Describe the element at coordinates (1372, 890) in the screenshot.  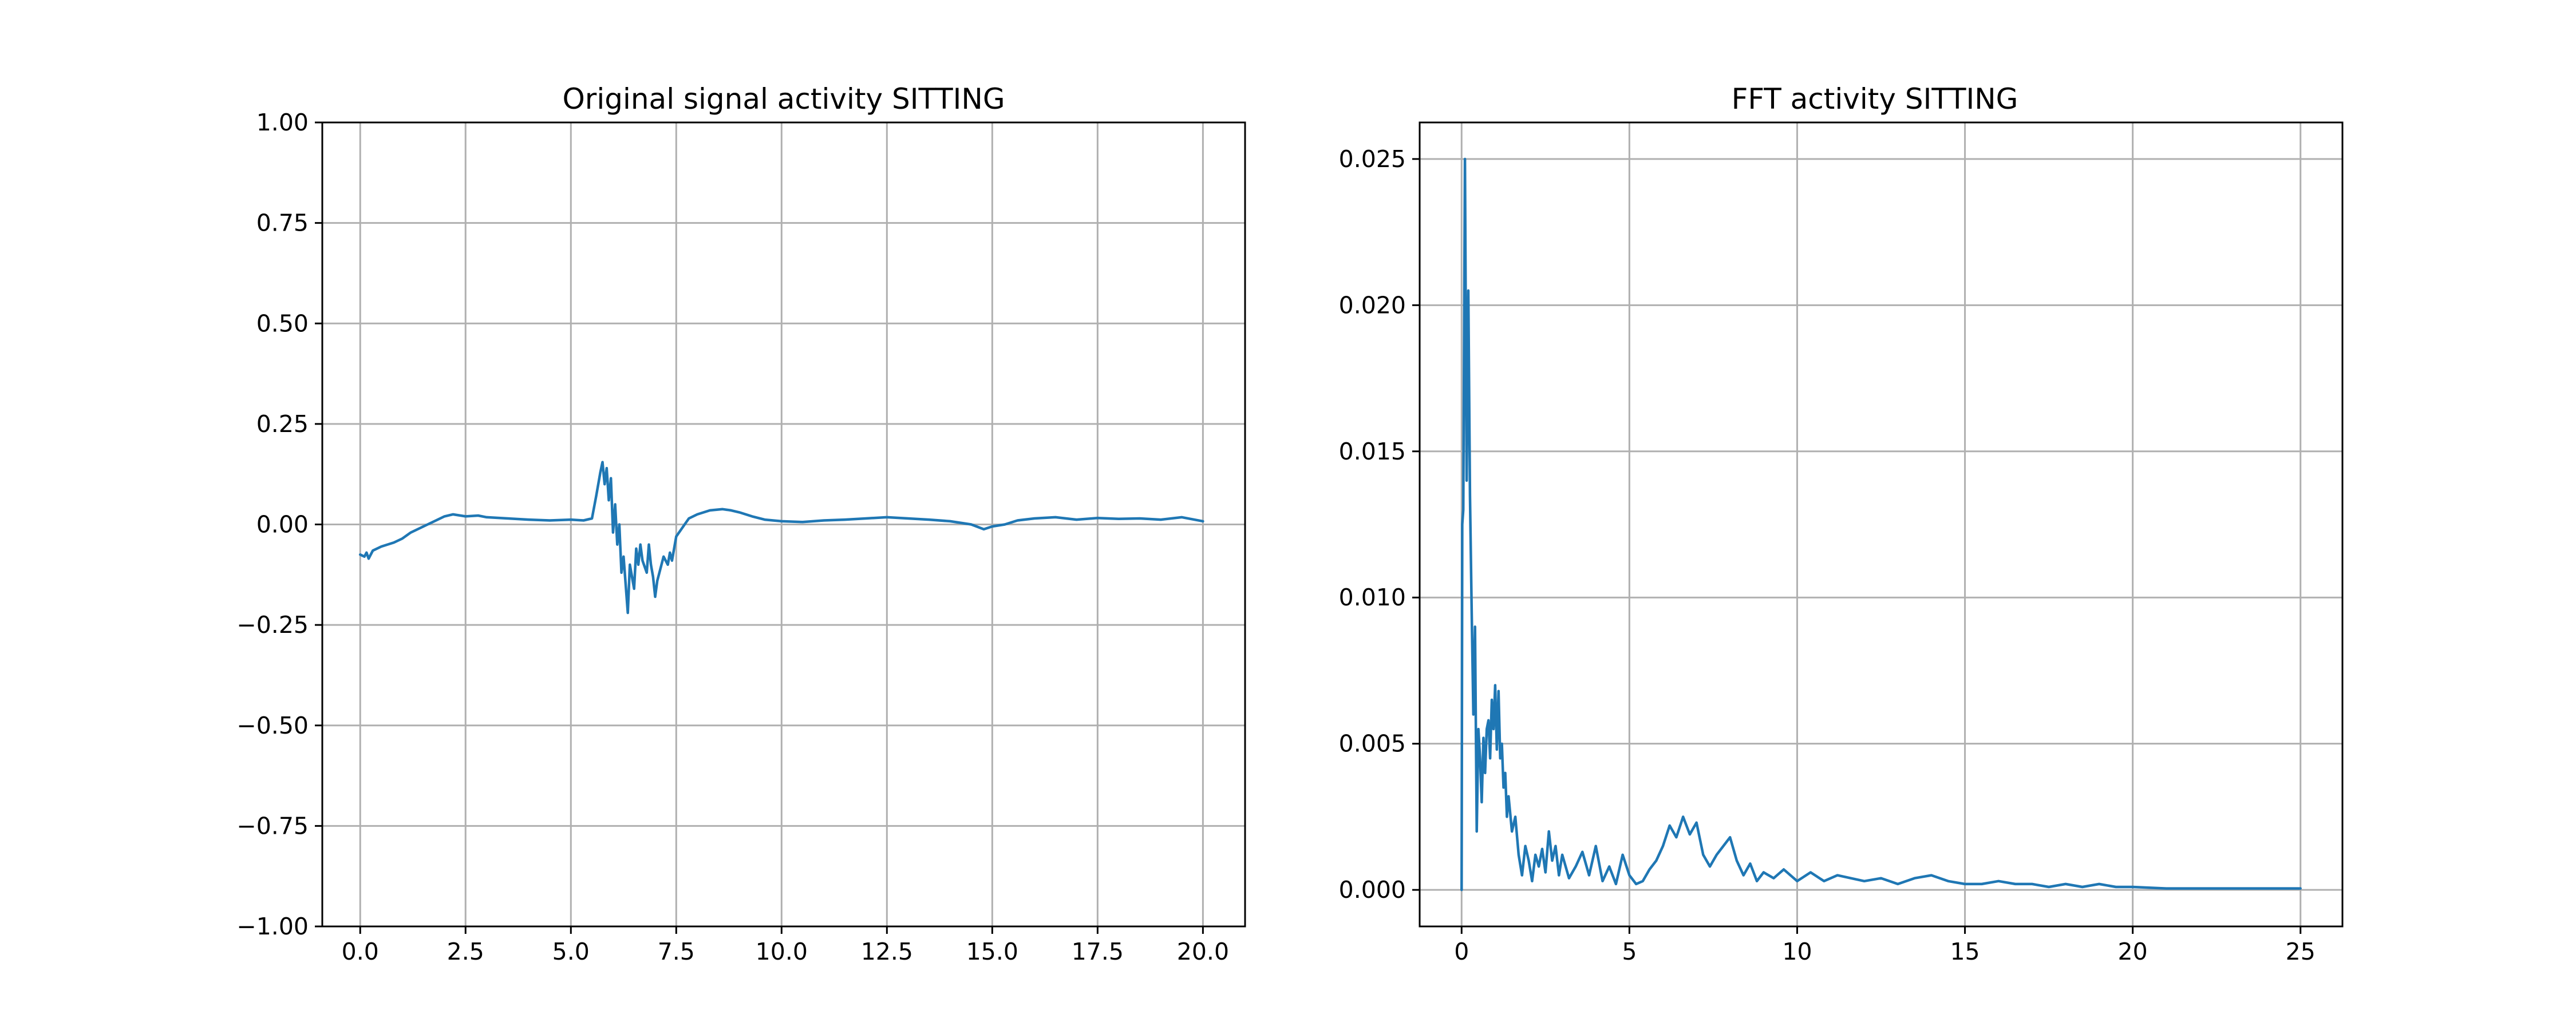
I see `fft-y-tick-label: 0.000` at that location.